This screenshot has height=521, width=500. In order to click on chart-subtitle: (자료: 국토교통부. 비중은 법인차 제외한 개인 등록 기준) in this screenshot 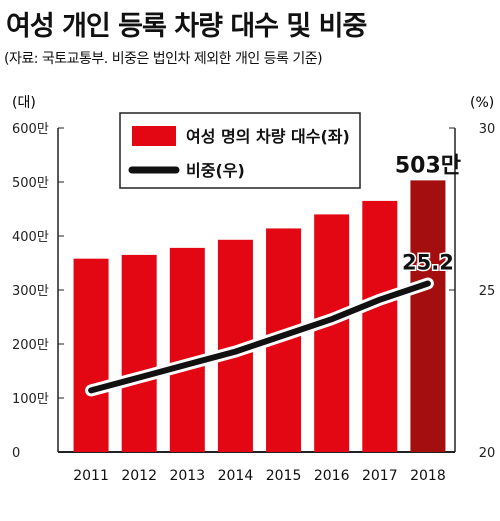, I will do `click(163, 59)`.